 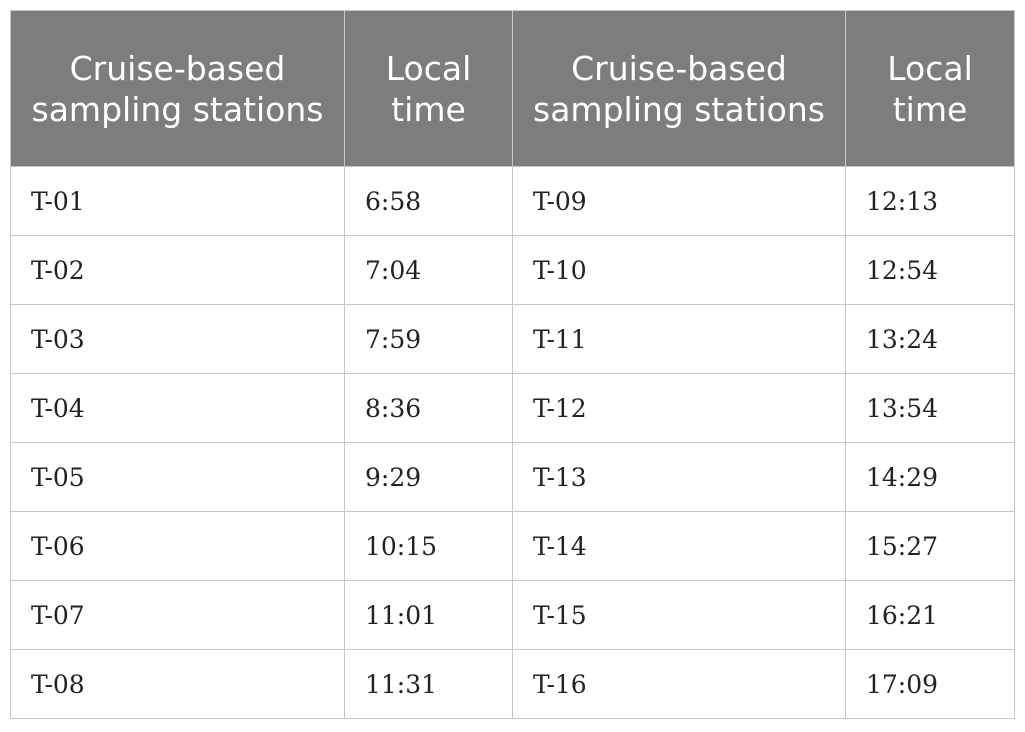 What do you see at coordinates (428, 615) in the screenshot?
I see `time-cell: 11:01` at bounding box center [428, 615].